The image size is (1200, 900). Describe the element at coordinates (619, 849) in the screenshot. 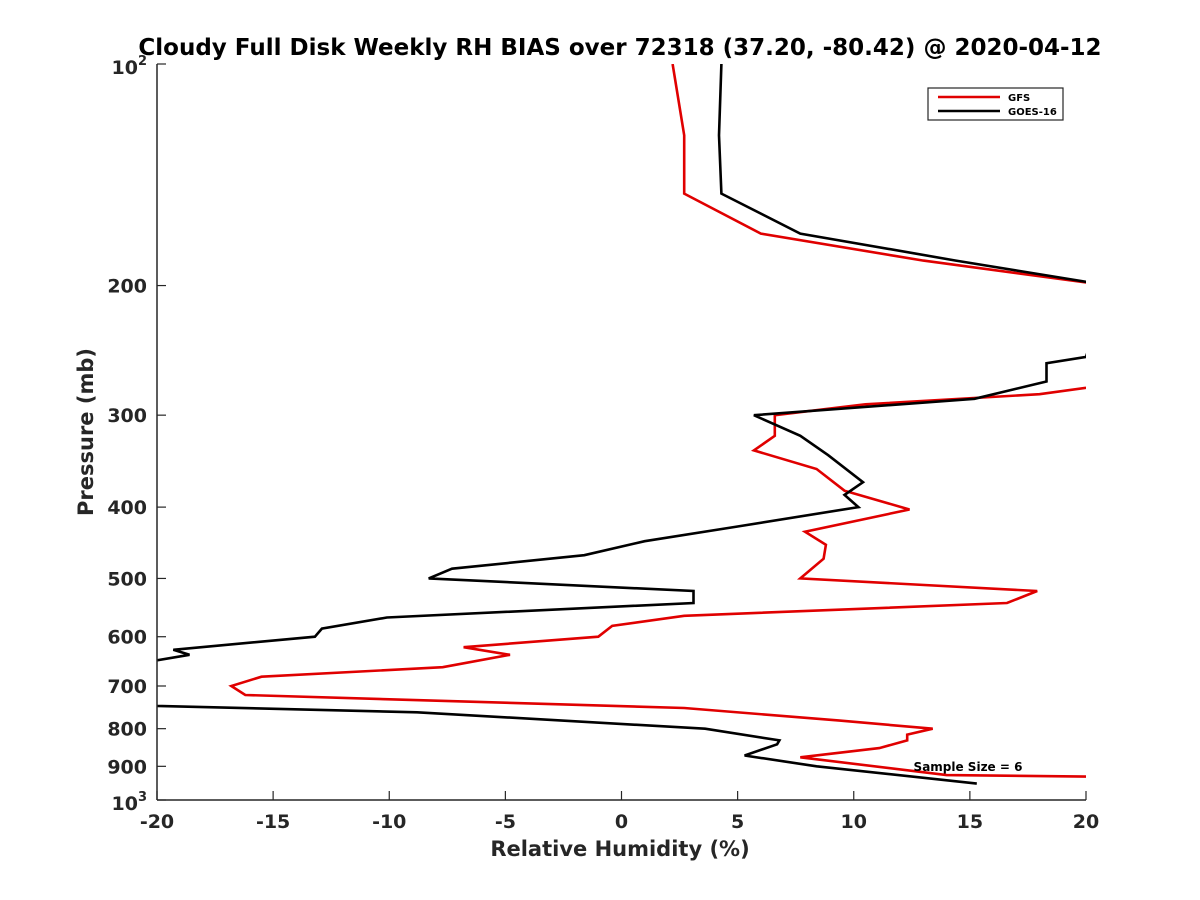

I see `x-axis-label: Relative Humidity (%)` at that location.